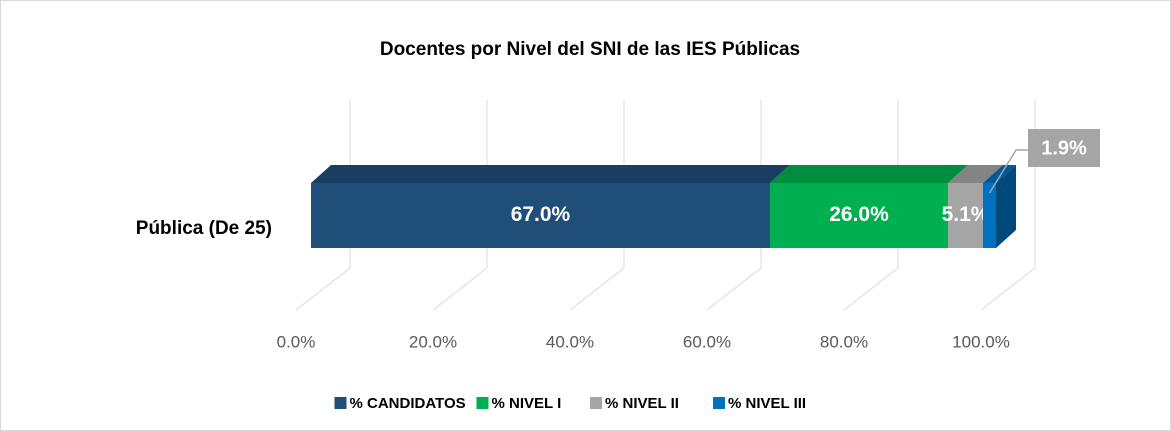  I want to click on legend-label: % CANDIDATOS, so click(408, 403).